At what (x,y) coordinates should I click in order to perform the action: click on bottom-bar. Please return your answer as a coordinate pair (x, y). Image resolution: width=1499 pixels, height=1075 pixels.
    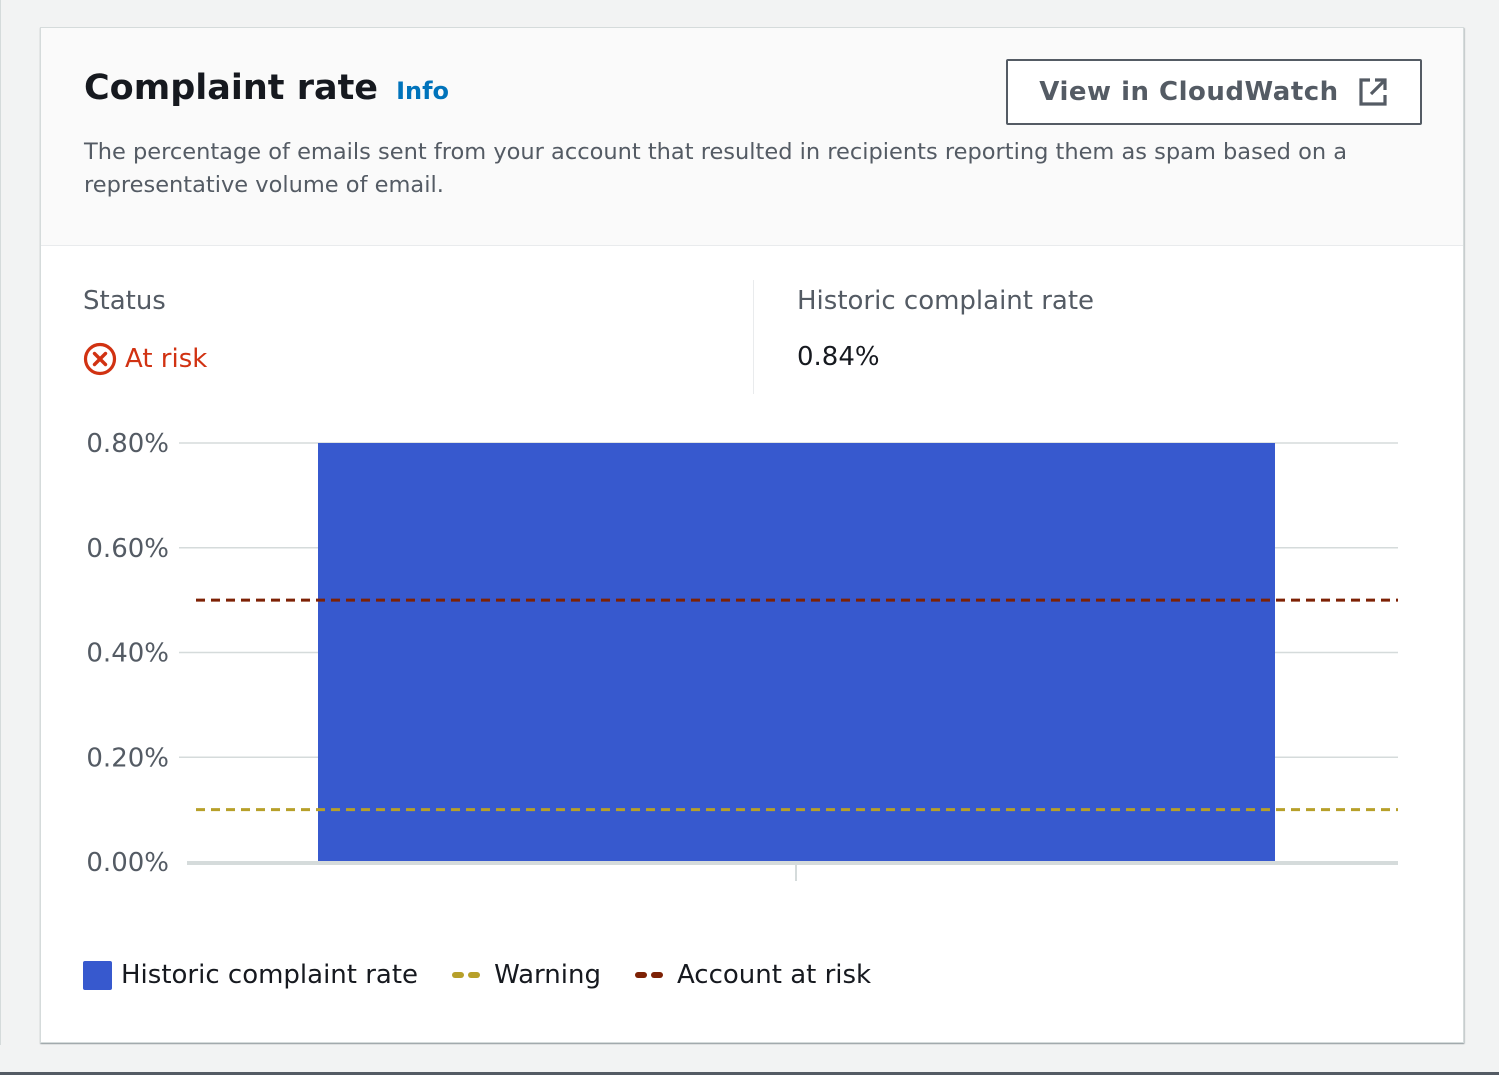
    Looking at the image, I should click on (749, 1073).